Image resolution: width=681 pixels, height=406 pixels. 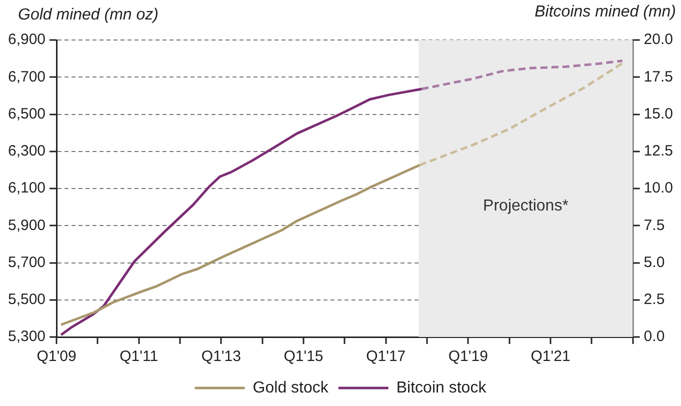 What do you see at coordinates (659, 151) in the screenshot?
I see `y2-tick-label: 12.5` at bounding box center [659, 151].